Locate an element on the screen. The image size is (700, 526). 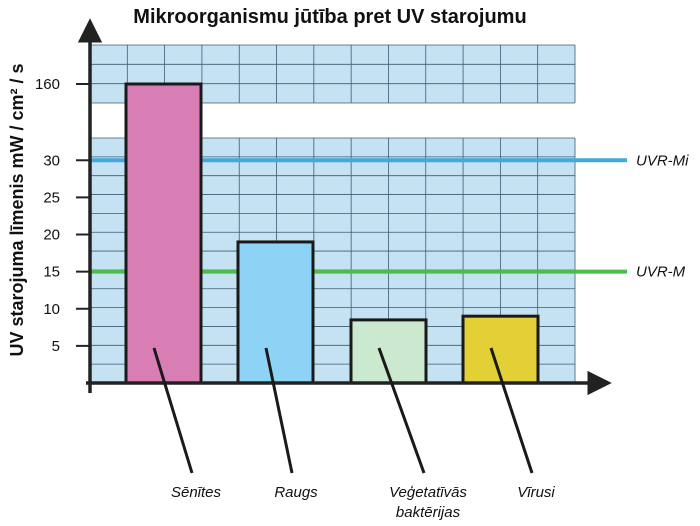
reference-line-label-0: UVR-Mi is located at coordinates (662, 160).